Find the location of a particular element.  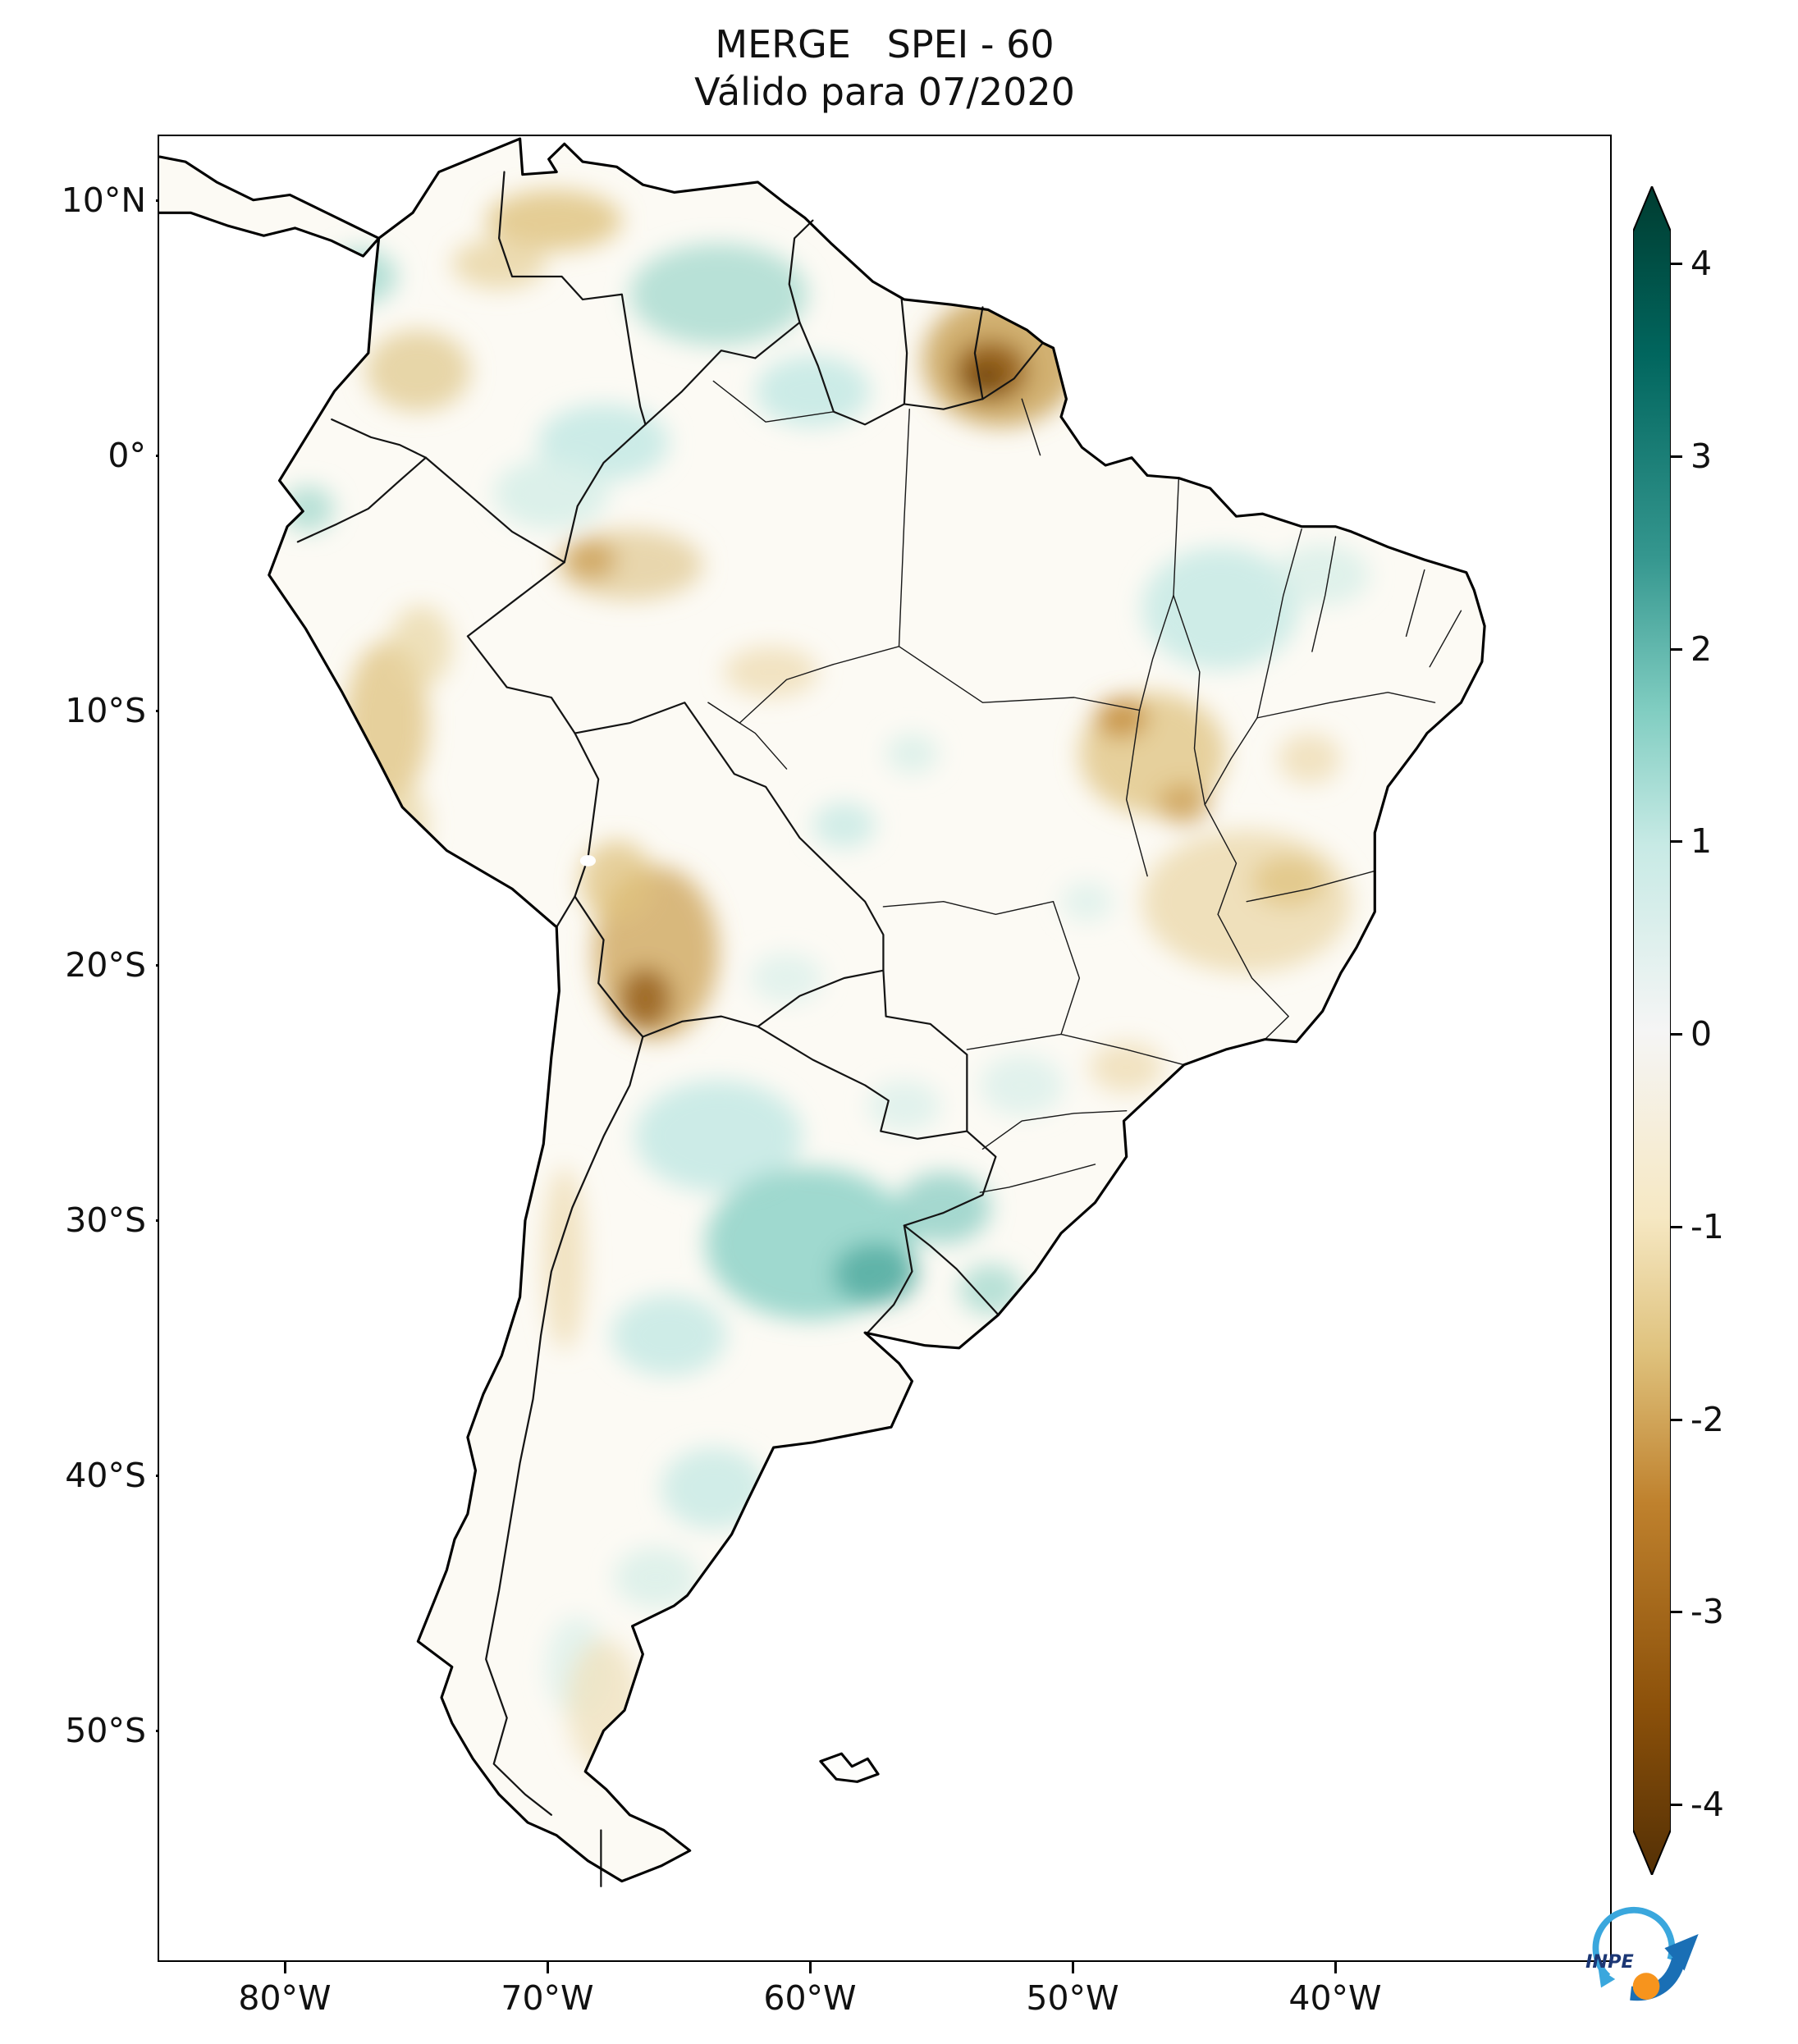

colorbar-label-neg2: -2 is located at coordinates (1707, 1419).